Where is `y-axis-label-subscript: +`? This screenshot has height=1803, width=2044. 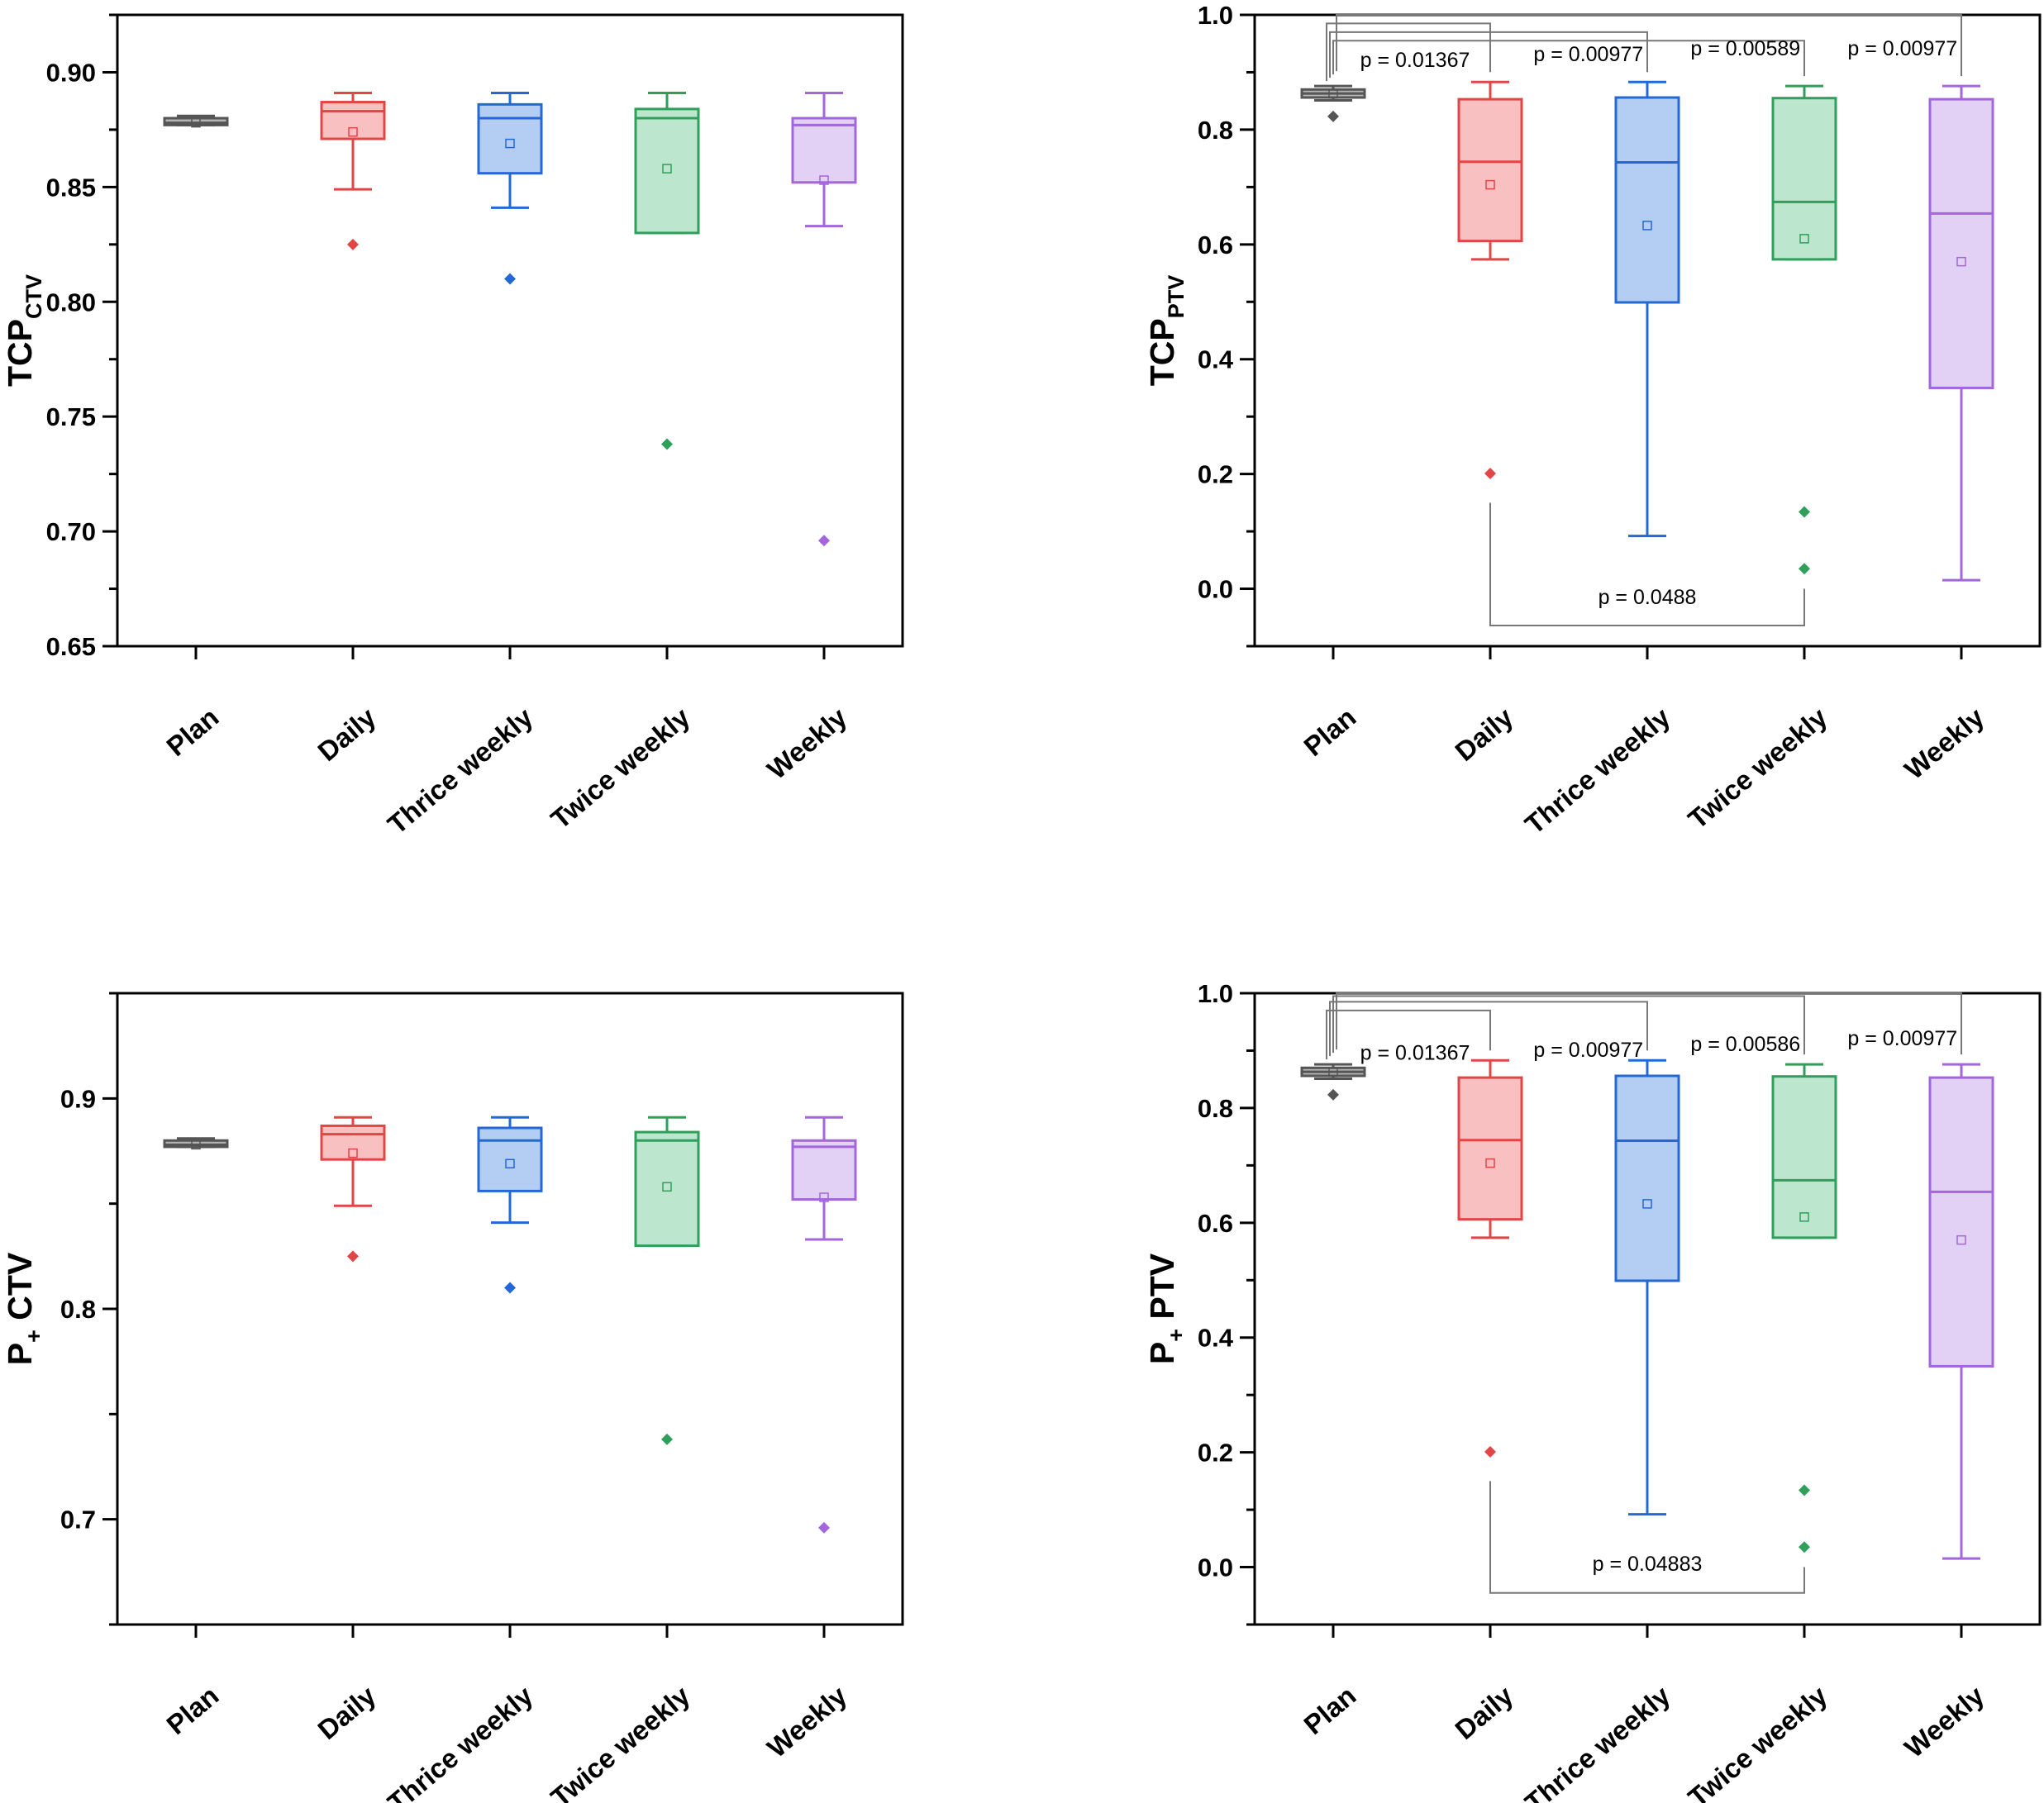
y-axis-label-subscript: + is located at coordinates (33, 1336).